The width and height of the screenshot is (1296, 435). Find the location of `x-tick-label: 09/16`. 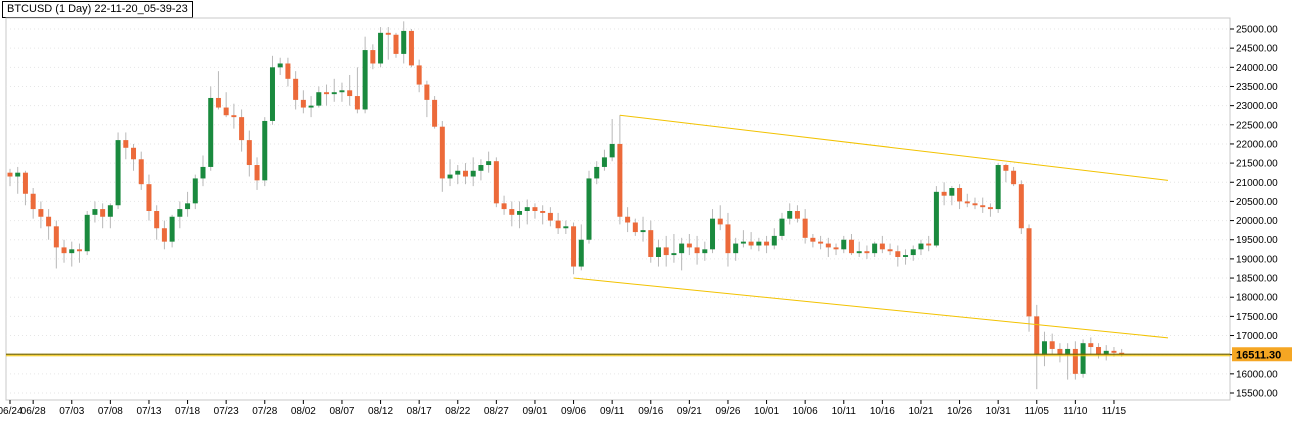

x-tick-label: 09/16 is located at coordinates (650, 411).